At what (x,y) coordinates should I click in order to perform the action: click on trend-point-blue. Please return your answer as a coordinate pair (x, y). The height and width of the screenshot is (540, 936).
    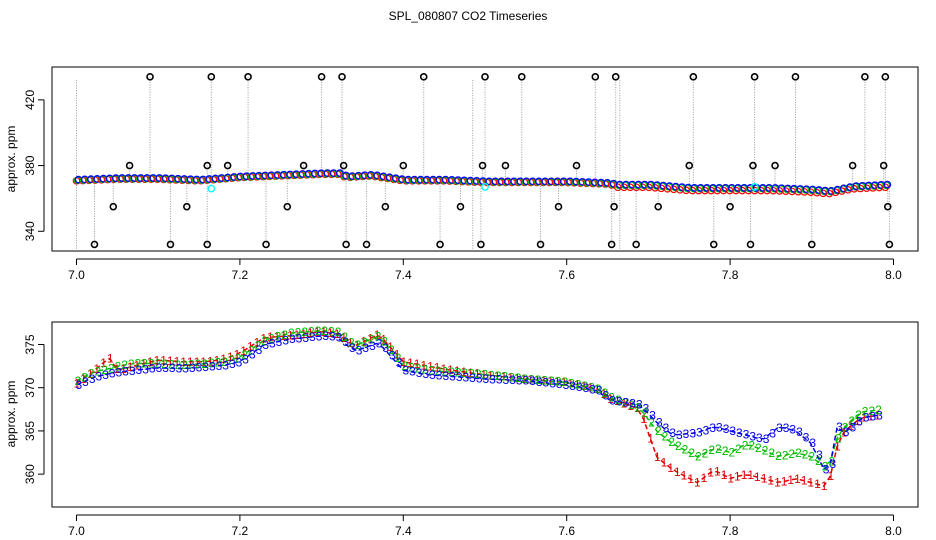
    Looking at the image, I should click on (887, 184).